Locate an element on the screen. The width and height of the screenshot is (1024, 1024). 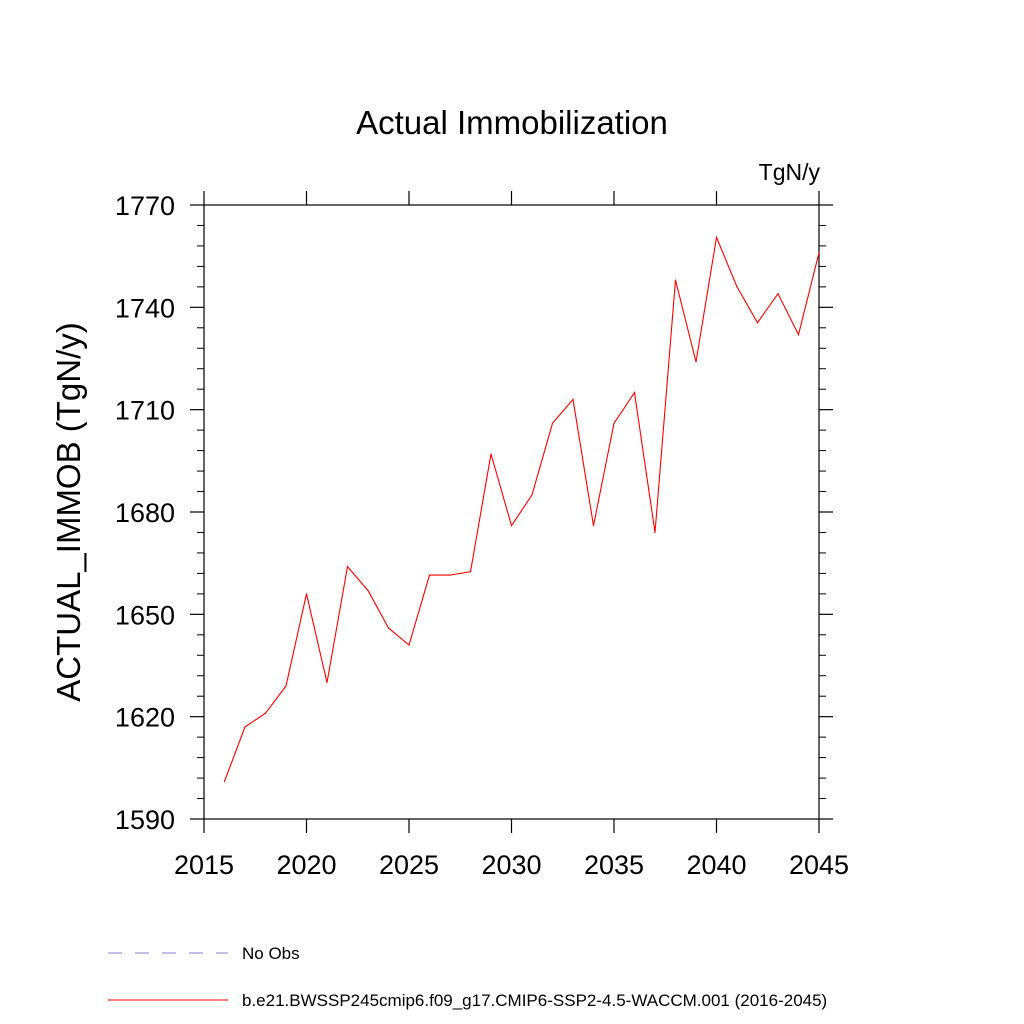
x-tick-label: 2035 is located at coordinates (614, 865).